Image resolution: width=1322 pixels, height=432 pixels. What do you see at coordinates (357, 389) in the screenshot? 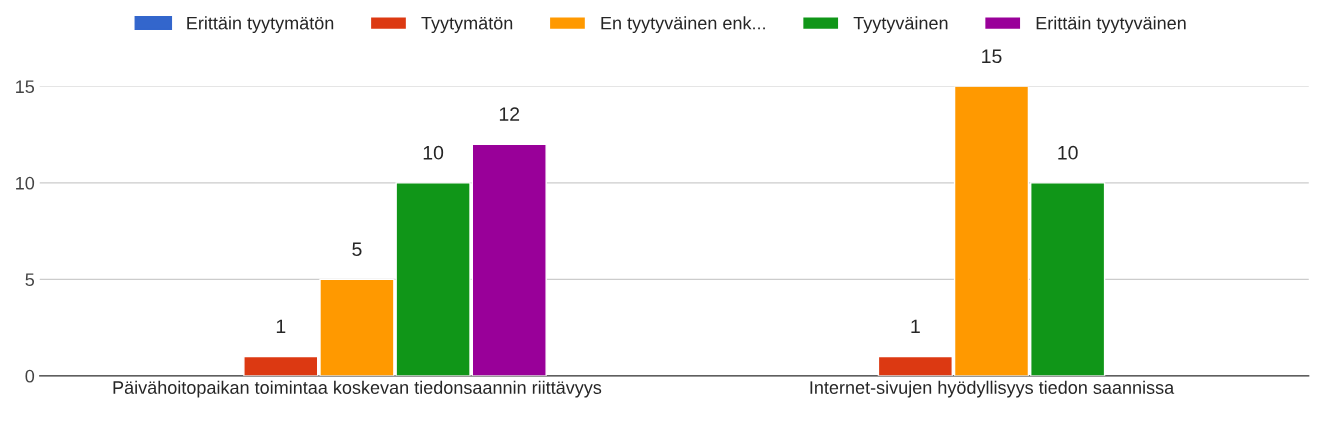
I see `x-tick-label: Päivähoitopaikan toimintaa koskevan tiedonsaannin riittävyys` at bounding box center [357, 389].